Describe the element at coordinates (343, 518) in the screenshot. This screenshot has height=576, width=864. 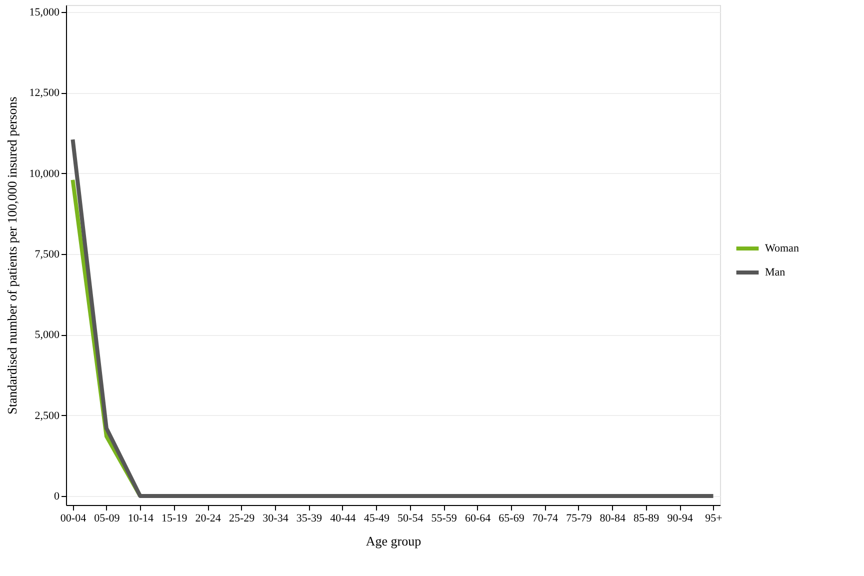
I see `x-tick-label: 40-44` at that location.